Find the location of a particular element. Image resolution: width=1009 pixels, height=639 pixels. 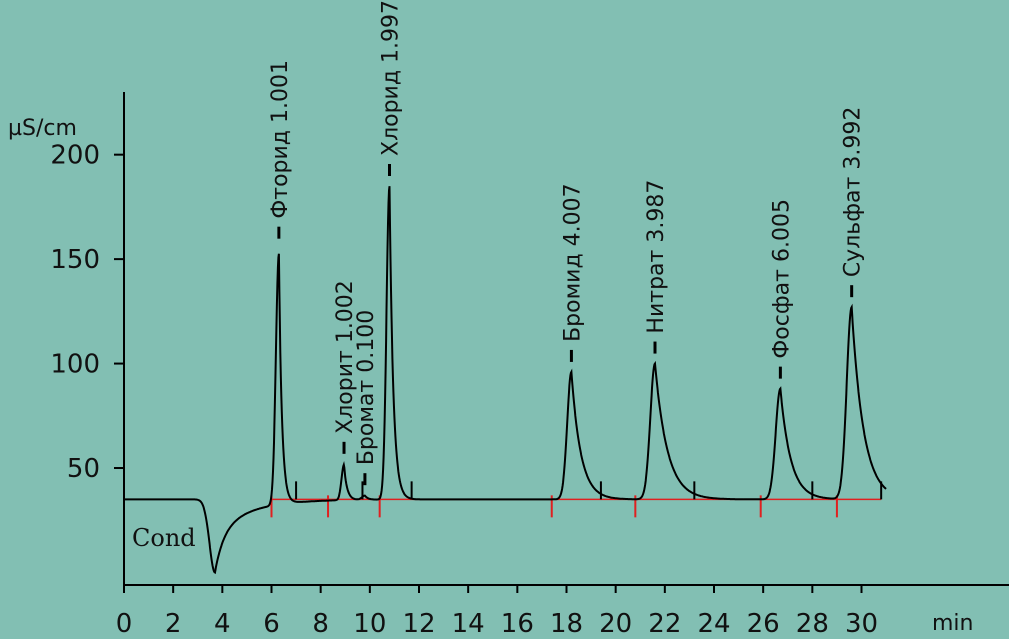

peak-label: Сульфат 3.992 is located at coordinates (853, 192).